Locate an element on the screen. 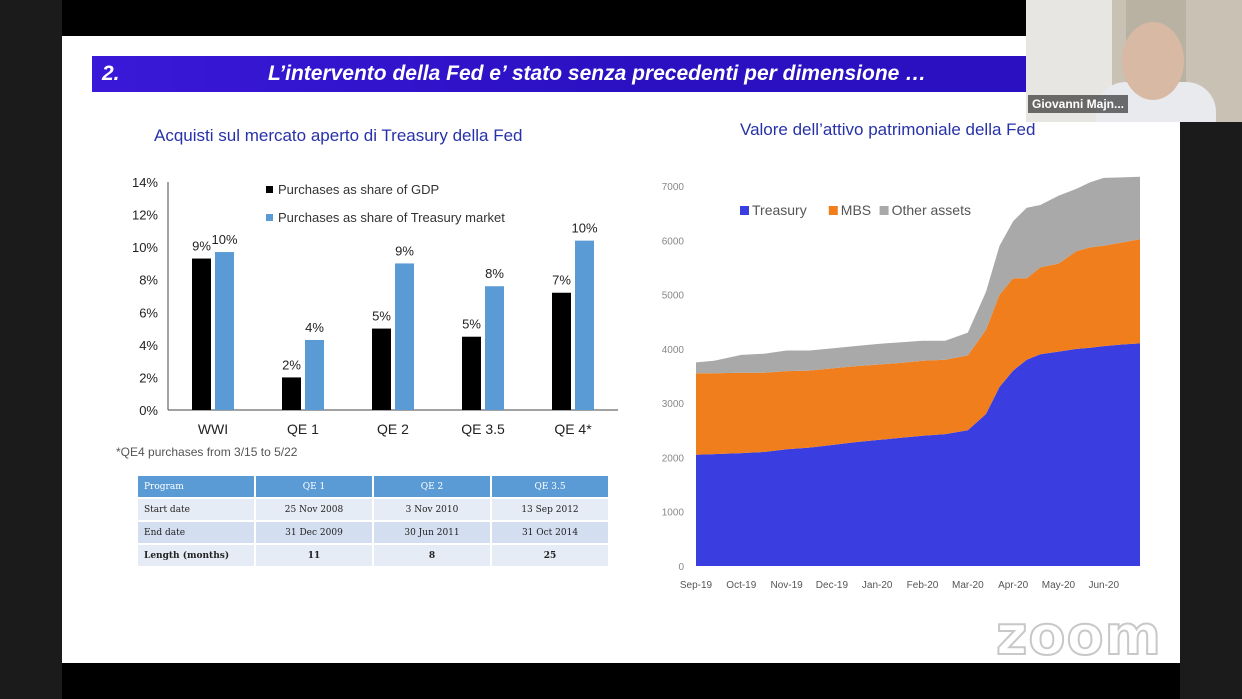 The image size is (1242, 699). table-cell: 8 is located at coordinates (432, 555).